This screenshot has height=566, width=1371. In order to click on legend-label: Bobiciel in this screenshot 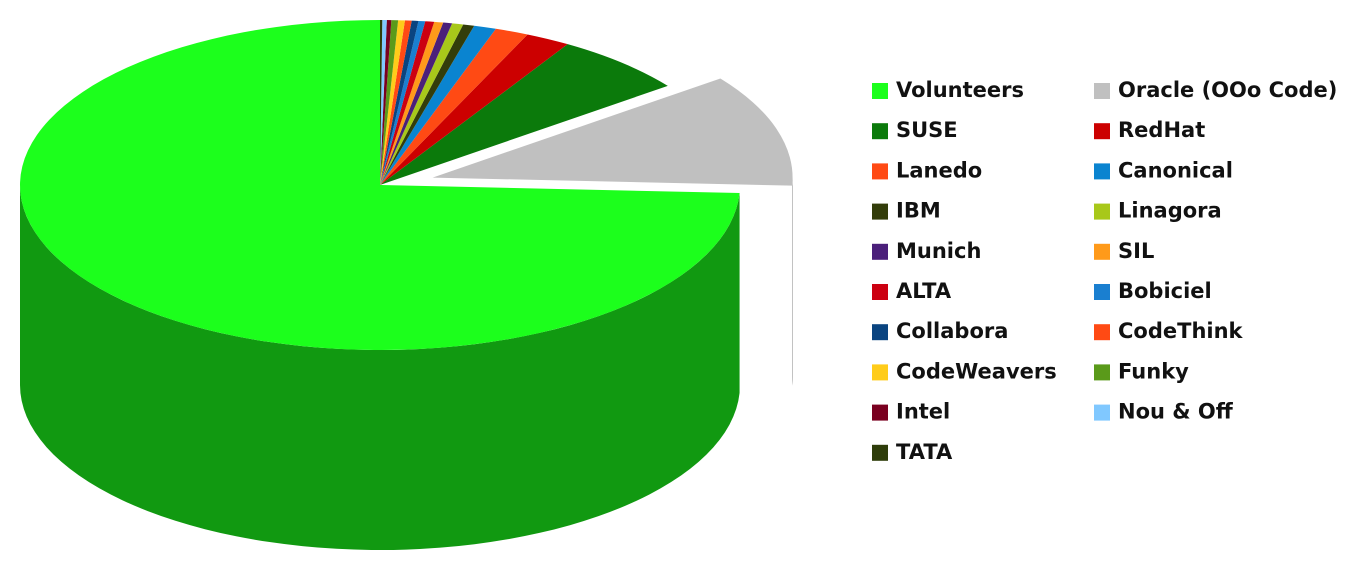, I will do `click(1165, 291)`.